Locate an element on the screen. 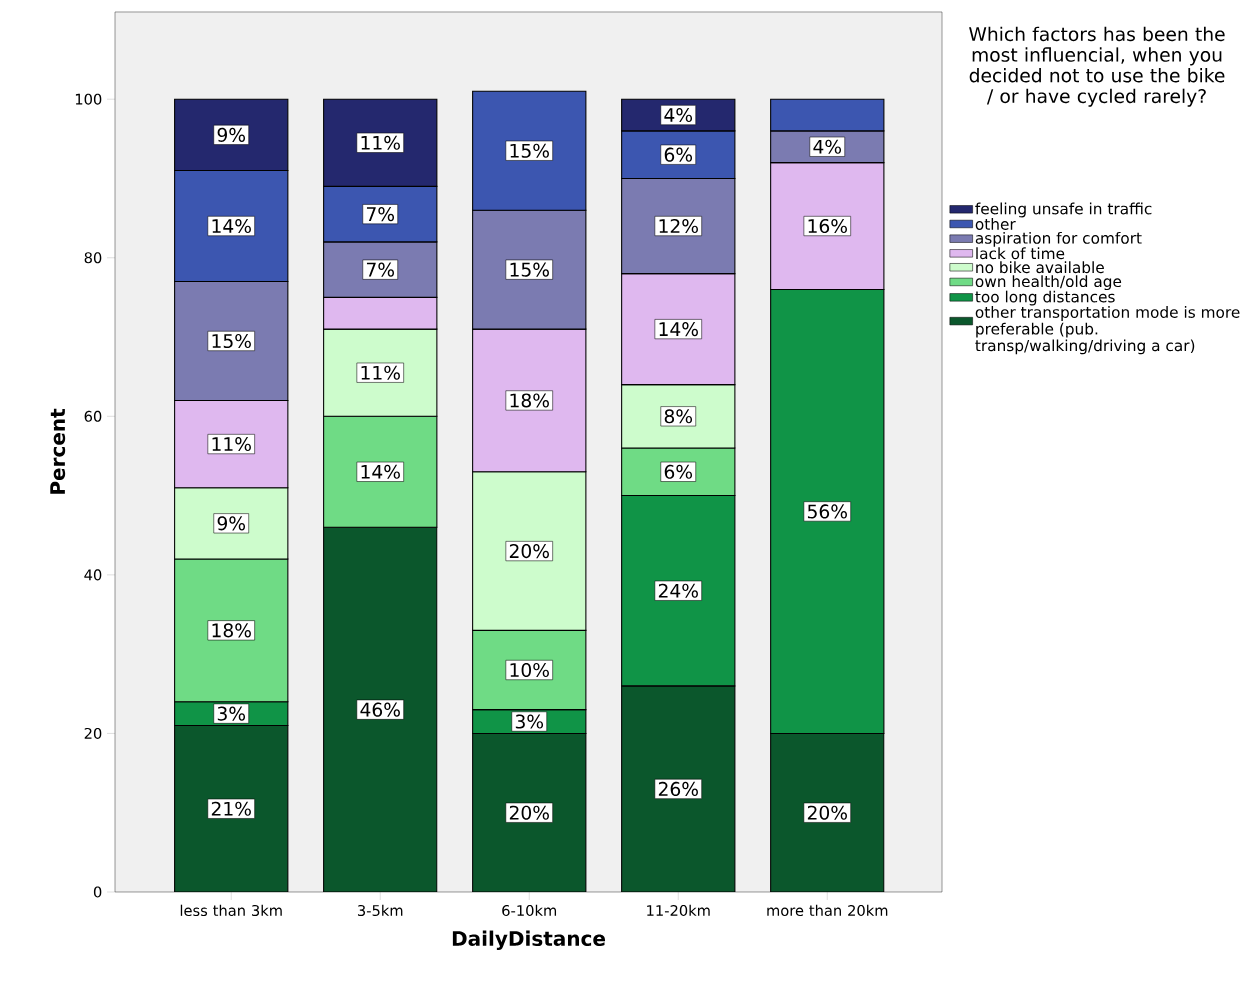 The width and height of the screenshot is (1251, 1005). data-label: 12% is located at coordinates (678, 226).